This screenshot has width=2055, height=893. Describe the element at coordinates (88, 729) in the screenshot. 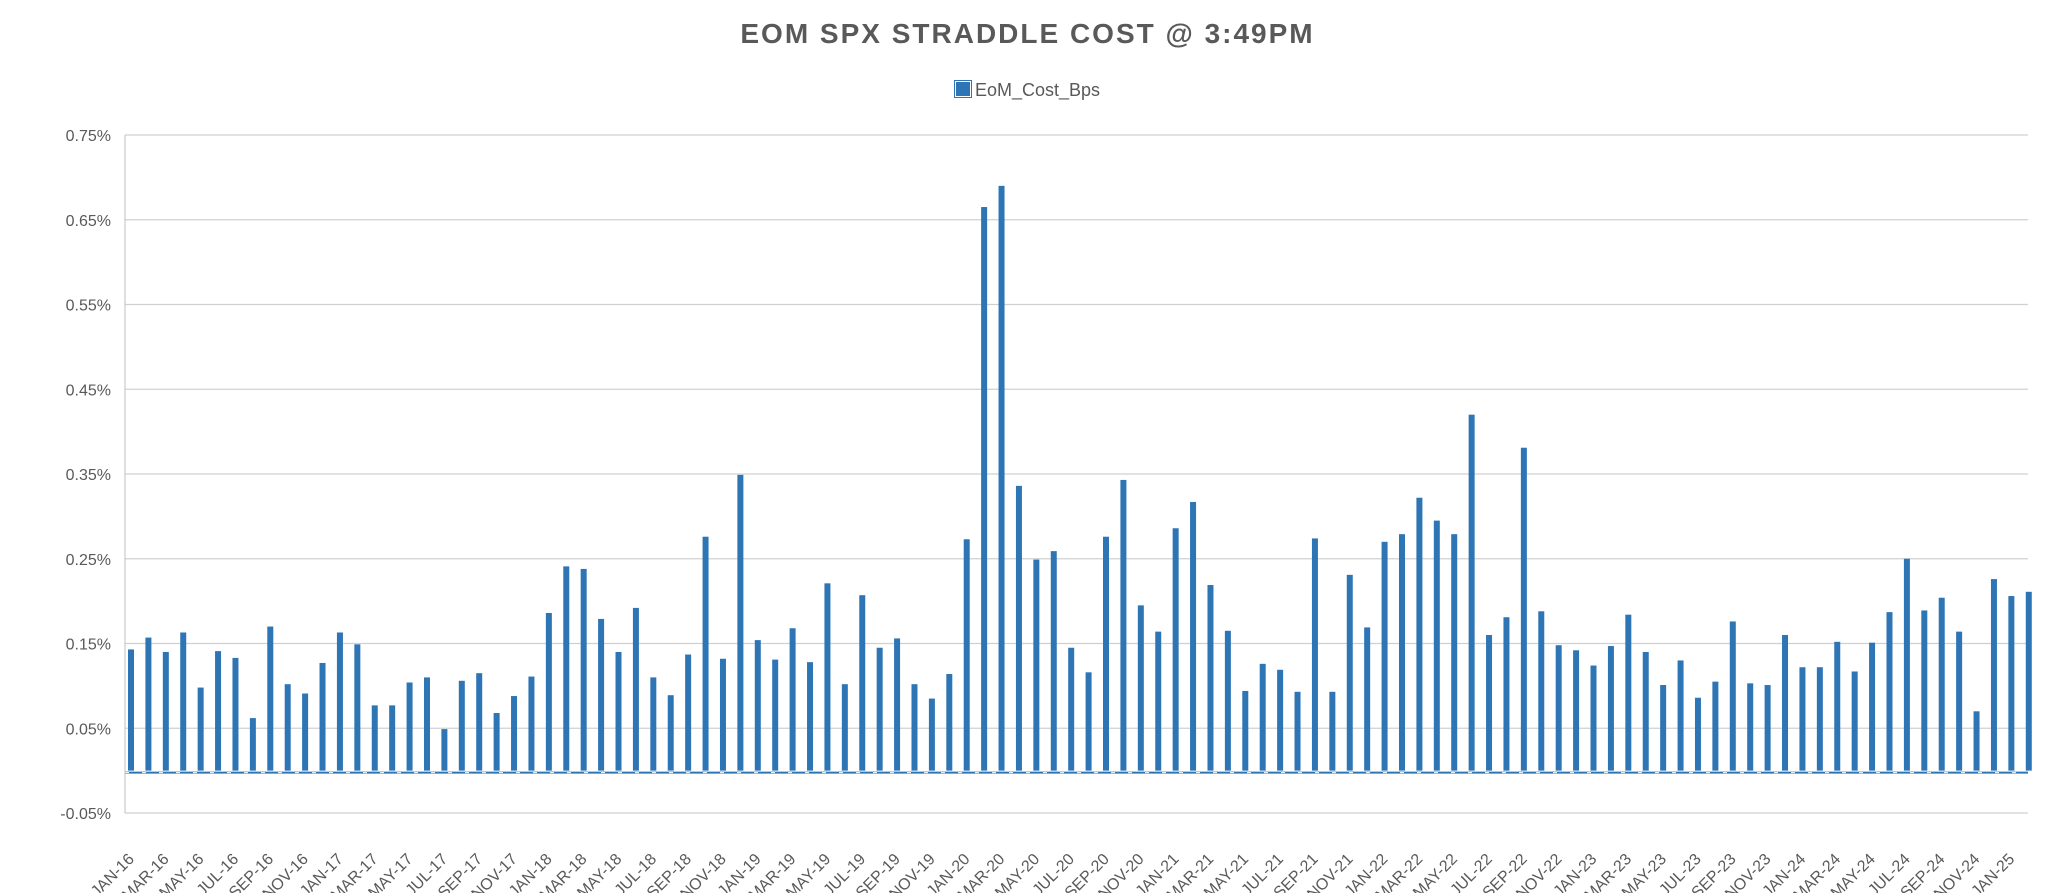

I see `y-tick-label: 0.05%` at that location.